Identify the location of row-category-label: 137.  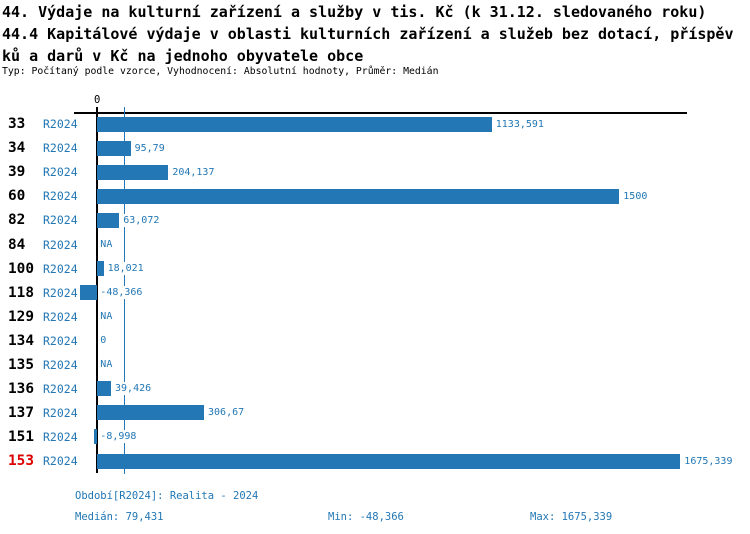
(21, 412).